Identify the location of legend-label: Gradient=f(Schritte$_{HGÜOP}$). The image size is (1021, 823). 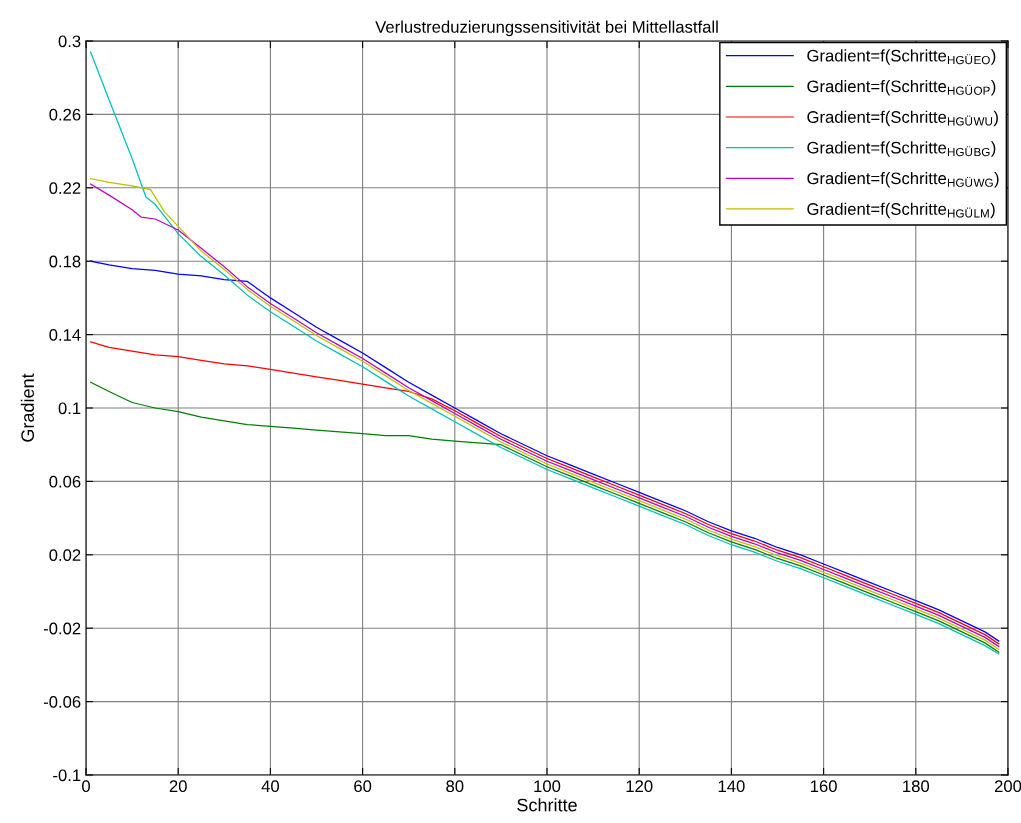
(901, 88).